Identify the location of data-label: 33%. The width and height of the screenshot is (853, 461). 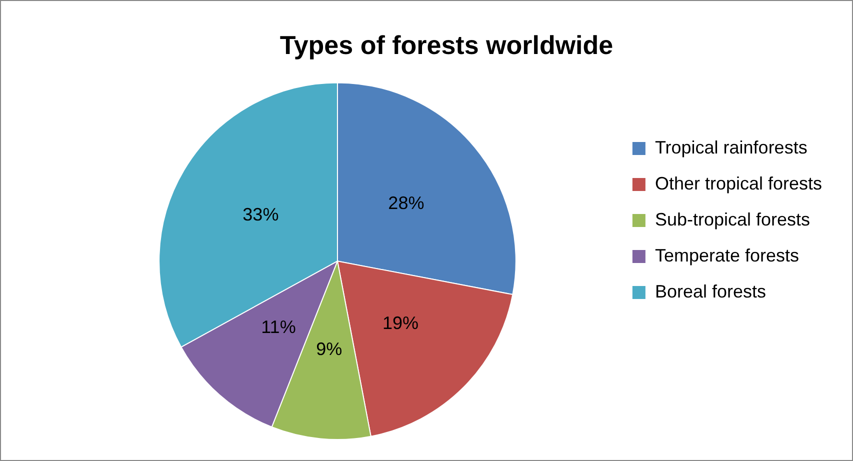
(260, 214).